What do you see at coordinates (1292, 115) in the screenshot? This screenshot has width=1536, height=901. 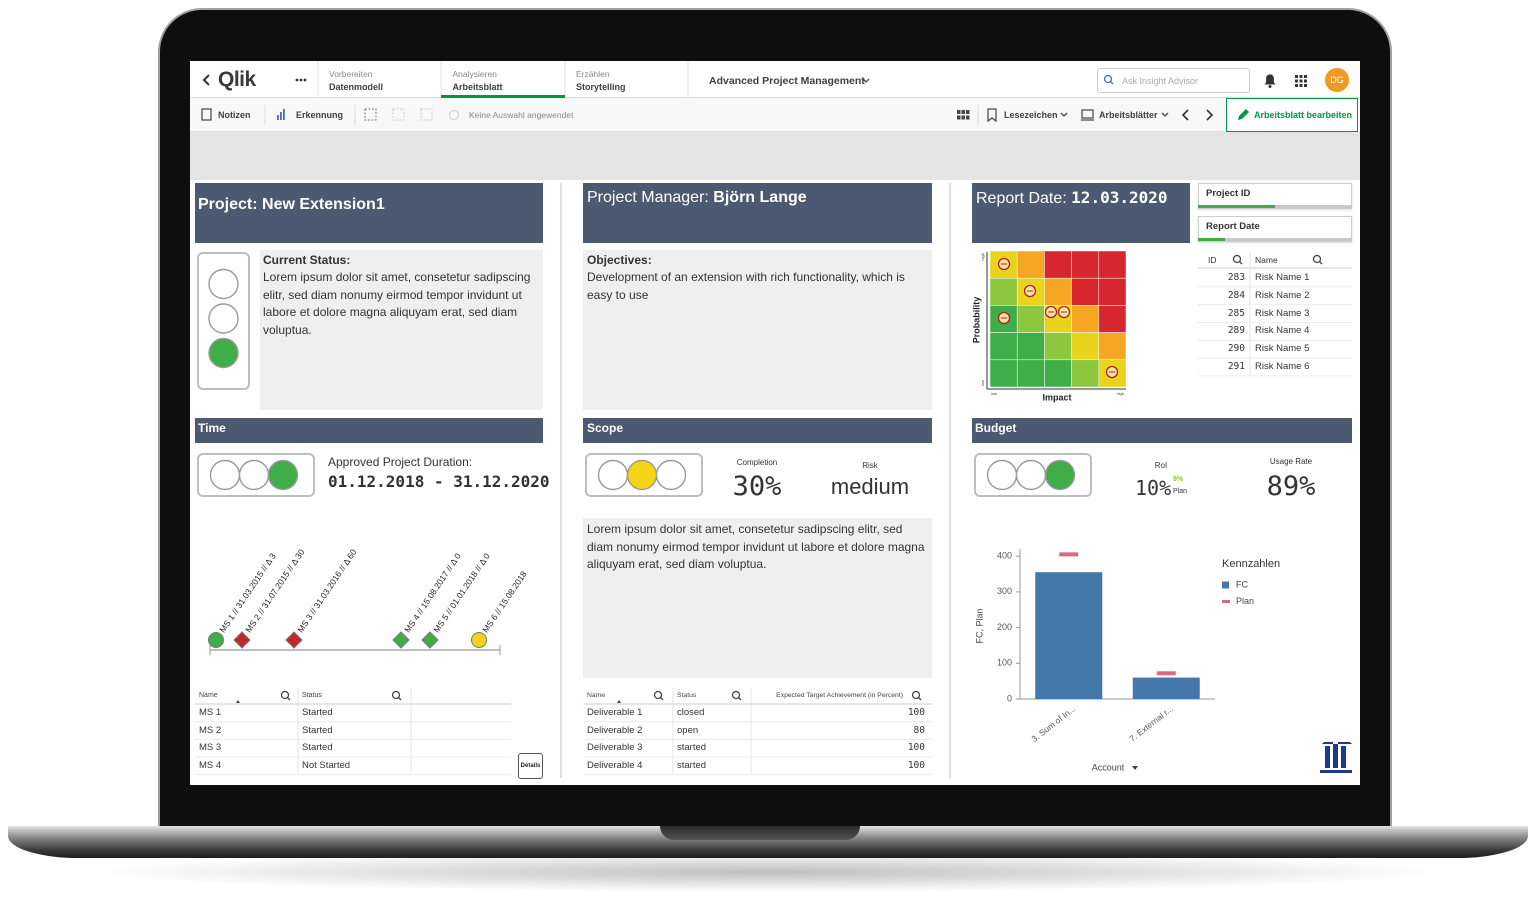 I see `edit-sheet-button` at bounding box center [1292, 115].